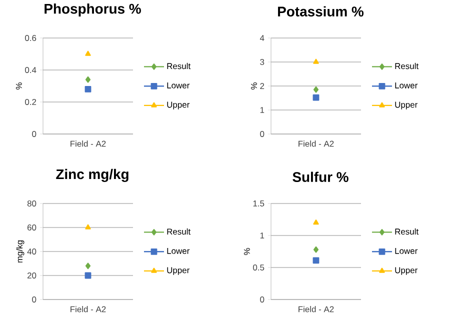 The width and height of the screenshot is (456, 331). What do you see at coordinates (20, 251) in the screenshot?
I see `y-axis-title: mg/kg` at bounding box center [20, 251].